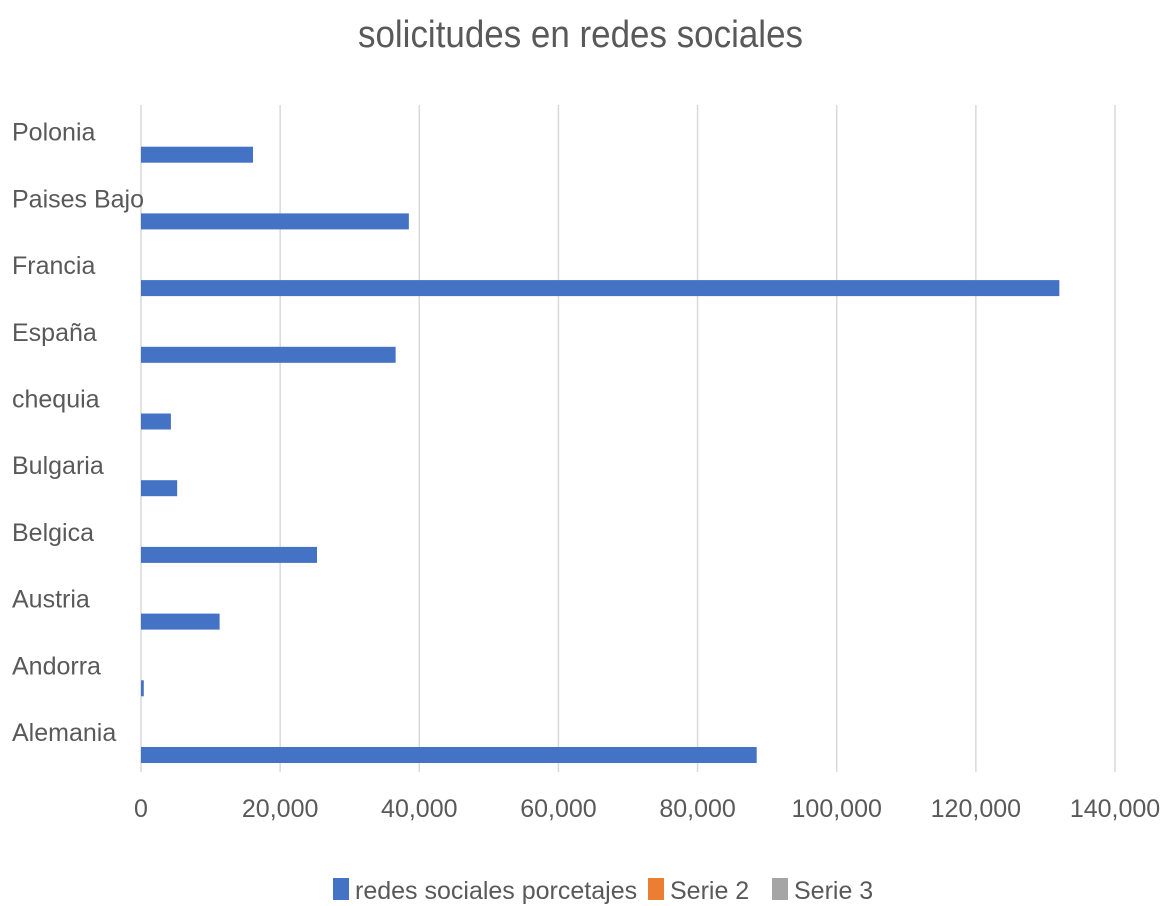  I want to click on x-tick-label: 140,000, so click(1115, 809).